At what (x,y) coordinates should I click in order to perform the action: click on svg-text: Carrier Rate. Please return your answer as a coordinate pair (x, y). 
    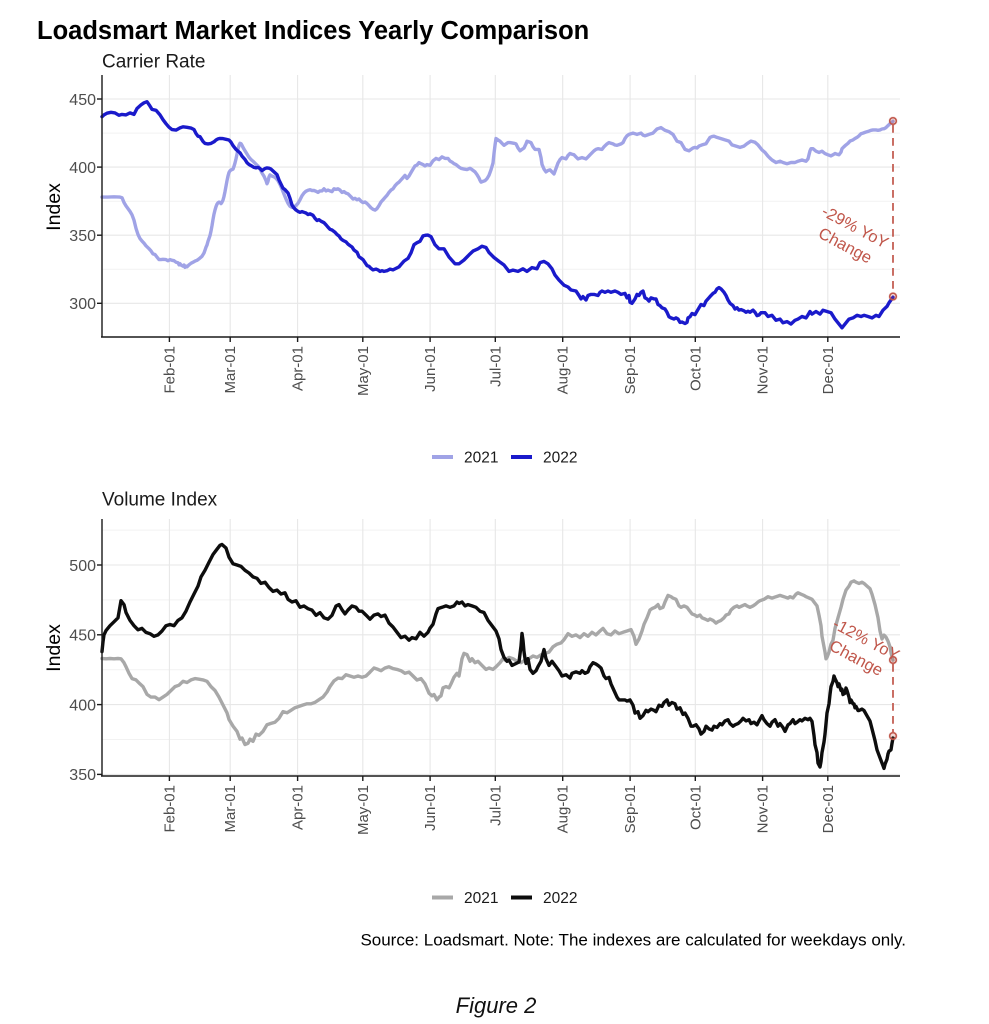
    Looking at the image, I should click on (153, 62).